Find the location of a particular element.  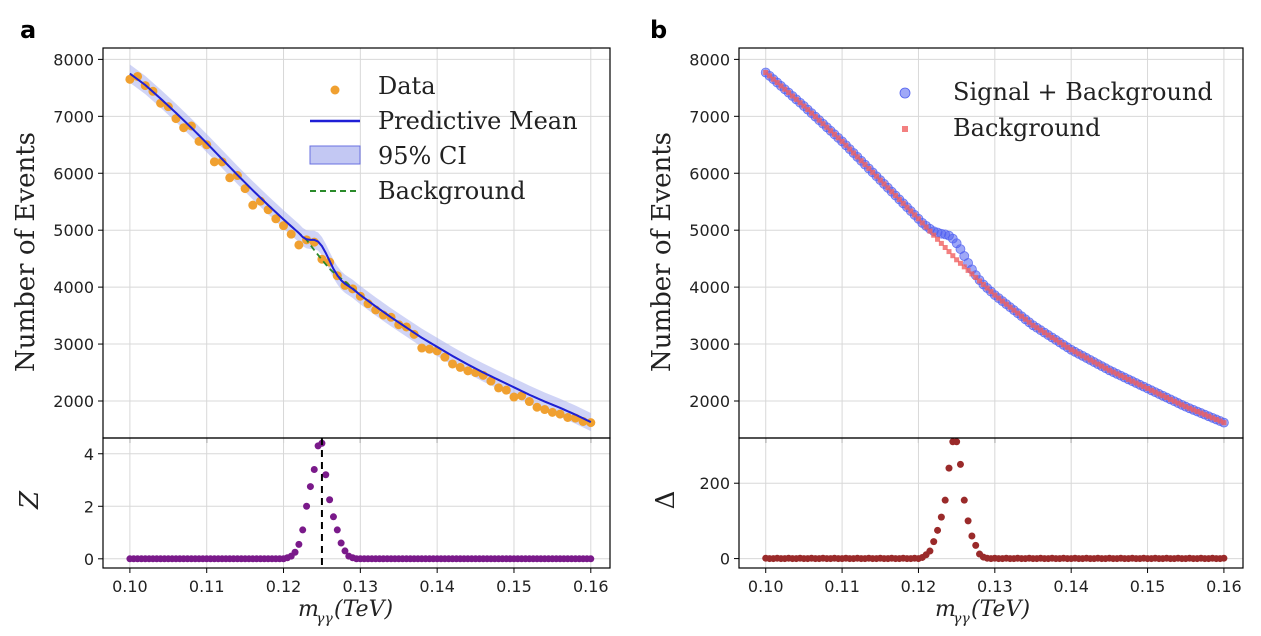

b-bot-xtick-label-1: 0.11 is located at coordinates (842, 586).